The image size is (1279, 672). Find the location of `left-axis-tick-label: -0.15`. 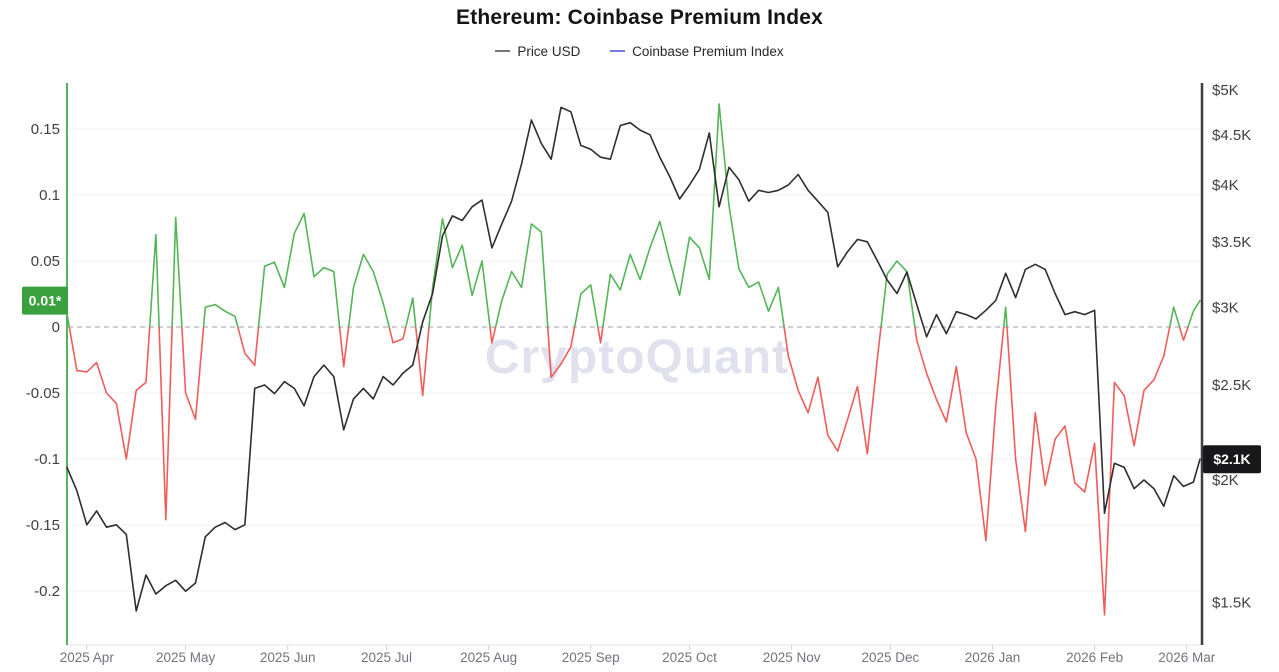

left-axis-tick-label: -0.15 is located at coordinates (43, 525).